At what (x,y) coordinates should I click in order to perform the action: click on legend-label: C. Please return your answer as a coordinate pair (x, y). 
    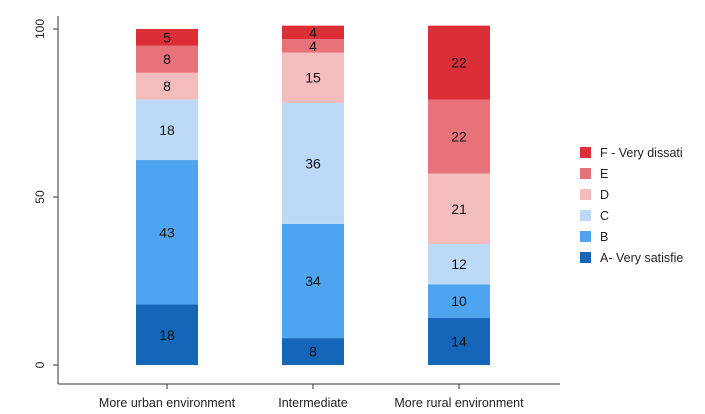
    Looking at the image, I should click on (605, 215).